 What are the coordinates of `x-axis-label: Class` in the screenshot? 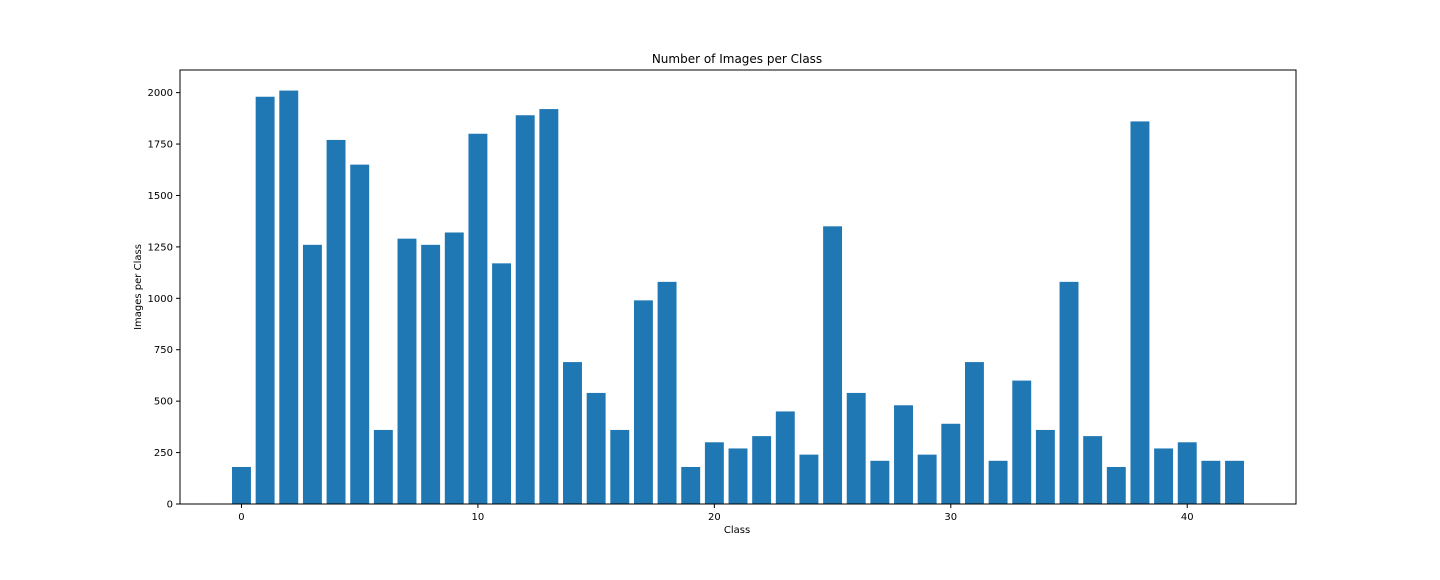 It's located at (737, 530).